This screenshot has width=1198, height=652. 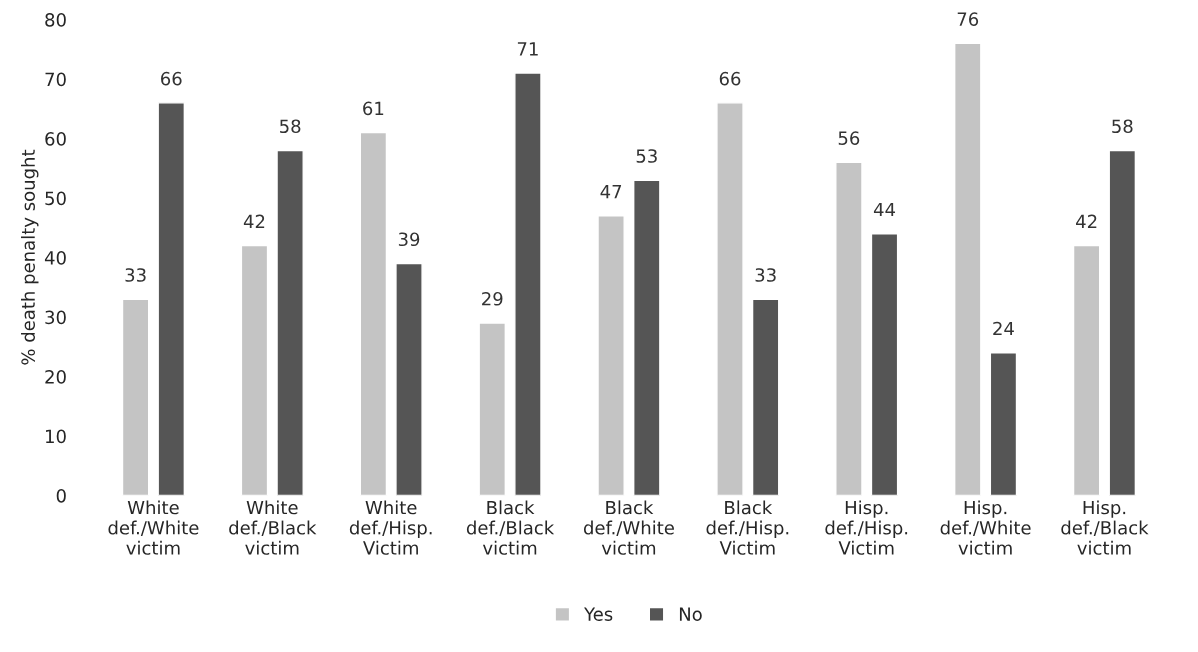 What do you see at coordinates (866, 527) in the screenshot?
I see `x-tick-label: Hisp. def./Hisp. Victim` at bounding box center [866, 527].